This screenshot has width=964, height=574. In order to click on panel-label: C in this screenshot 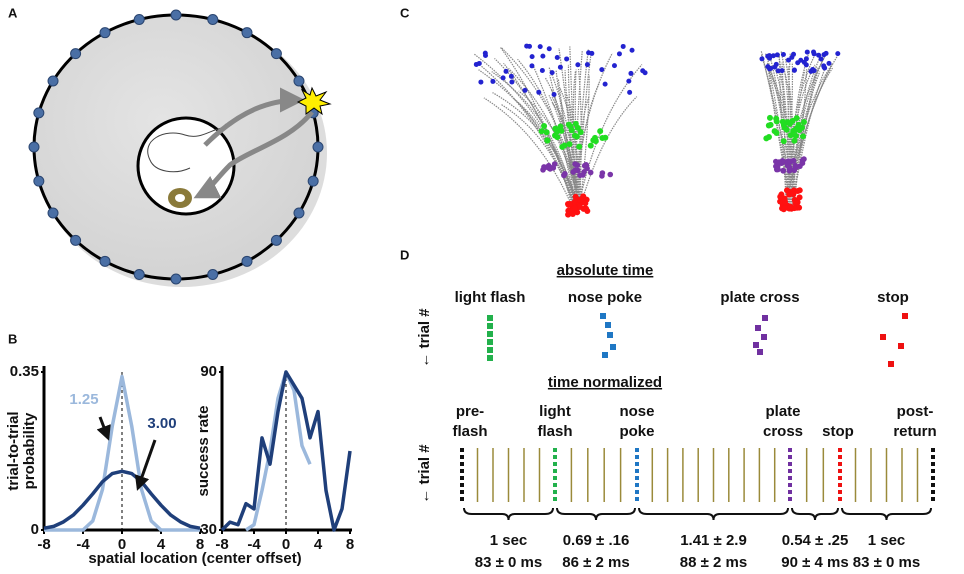, I will do `click(405, 12)`.